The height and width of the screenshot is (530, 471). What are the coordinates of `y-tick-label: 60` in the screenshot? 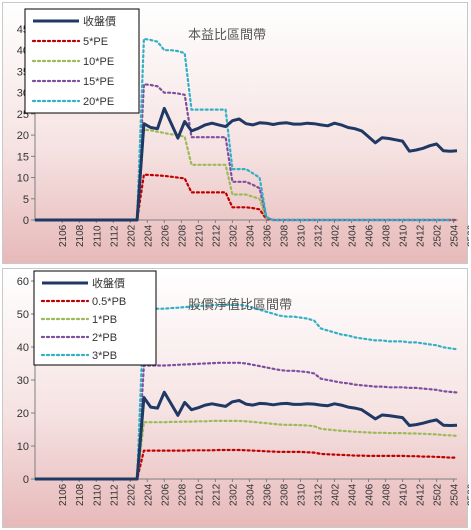 It's located at (23, 282).